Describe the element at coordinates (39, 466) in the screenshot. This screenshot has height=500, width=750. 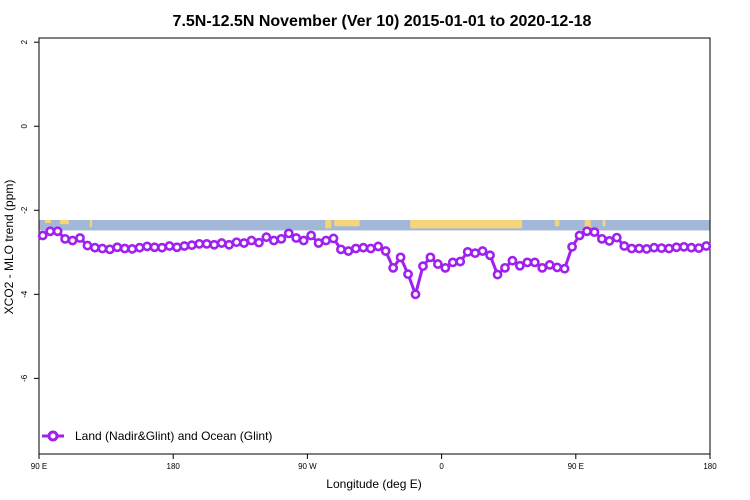
I see `x-tick-label: 90 E` at that location.